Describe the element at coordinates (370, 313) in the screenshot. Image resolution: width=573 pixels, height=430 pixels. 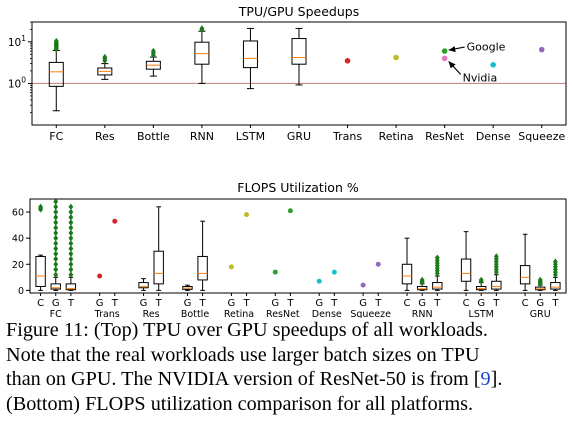
I see `bottom-group-label: Squeeze` at that location.